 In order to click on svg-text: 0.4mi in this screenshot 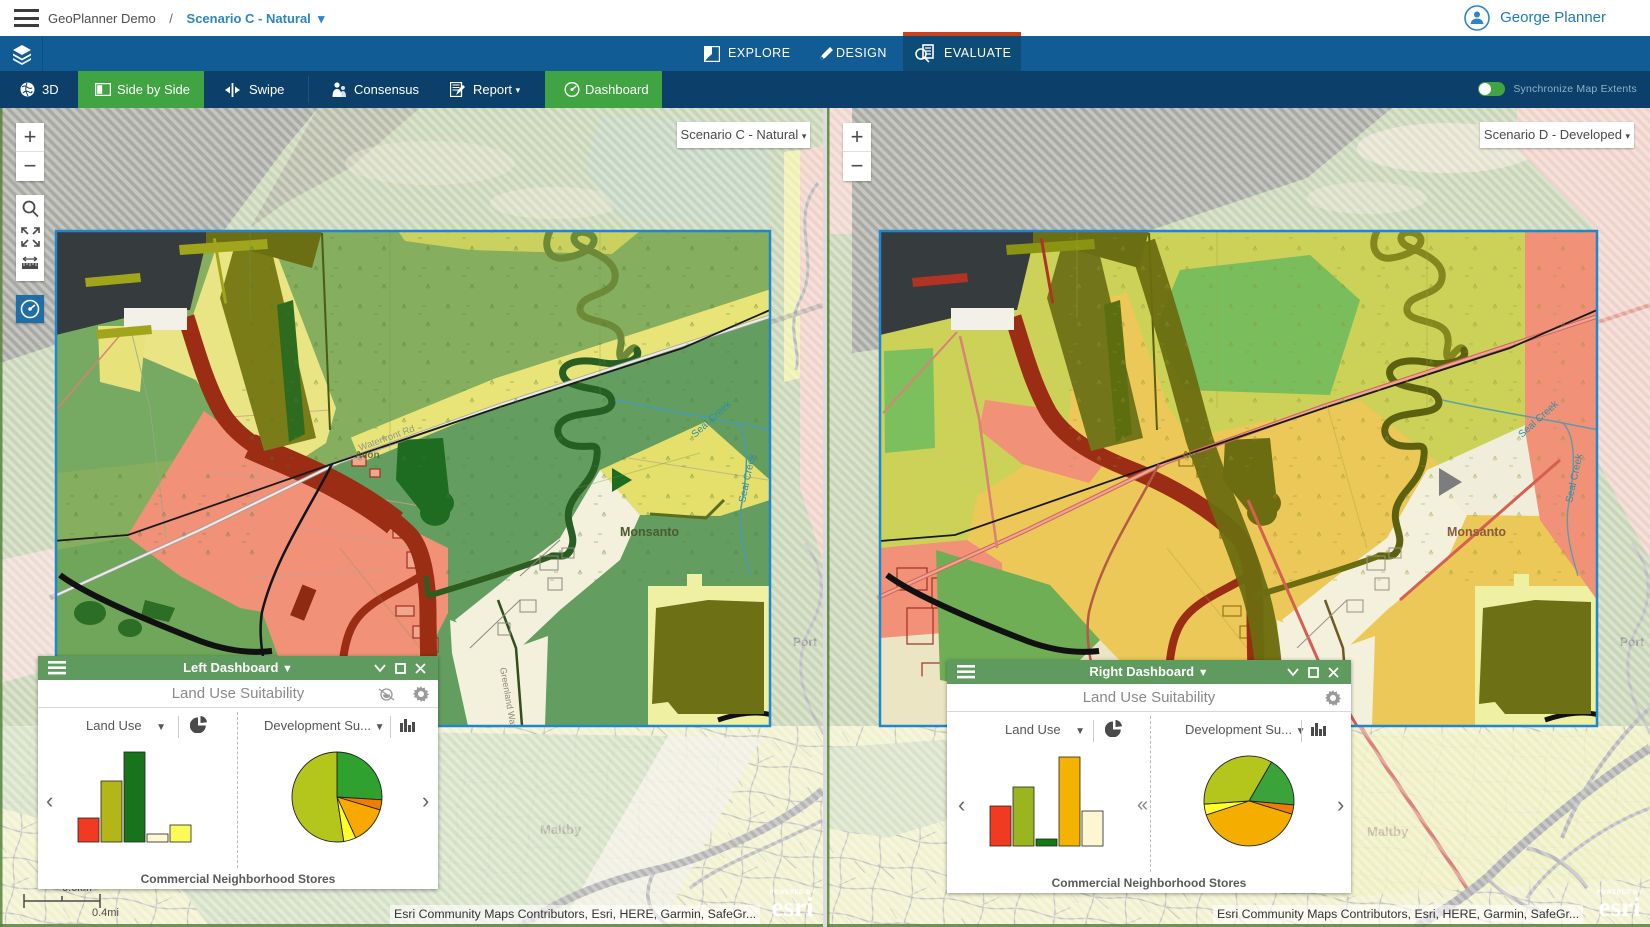, I will do `click(105, 913)`.